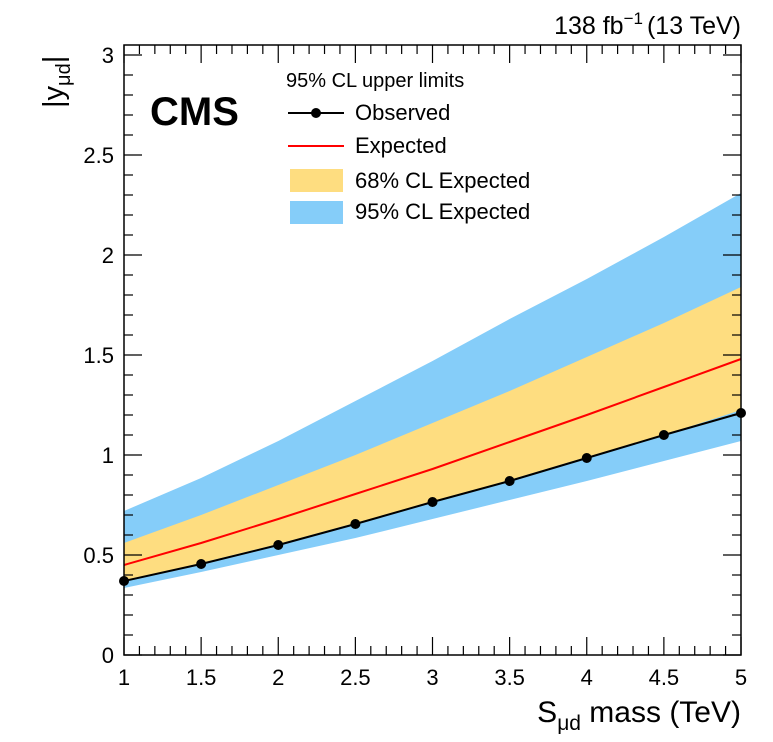  Describe the element at coordinates (647, 24) in the screenshot. I see `luminosity-label: 138 fb−1 (13 TeV)` at that location.